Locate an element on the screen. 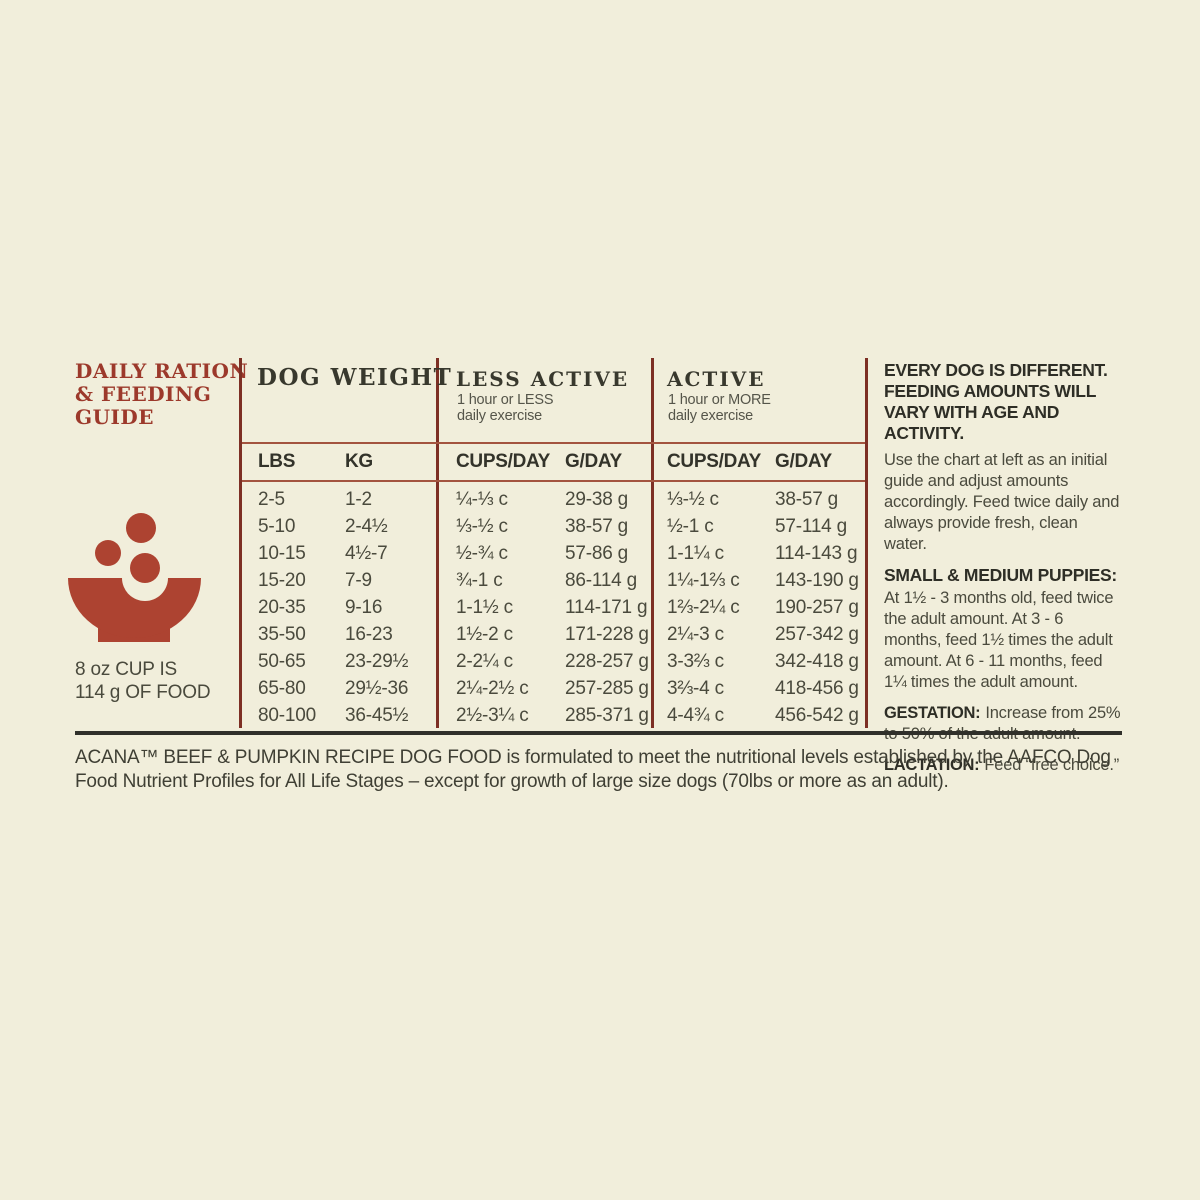 This screenshot has width=1200, height=1200. daily-ration-title: DAILY RATION & FEEDING GUIDE is located at coordinates (162, 394).